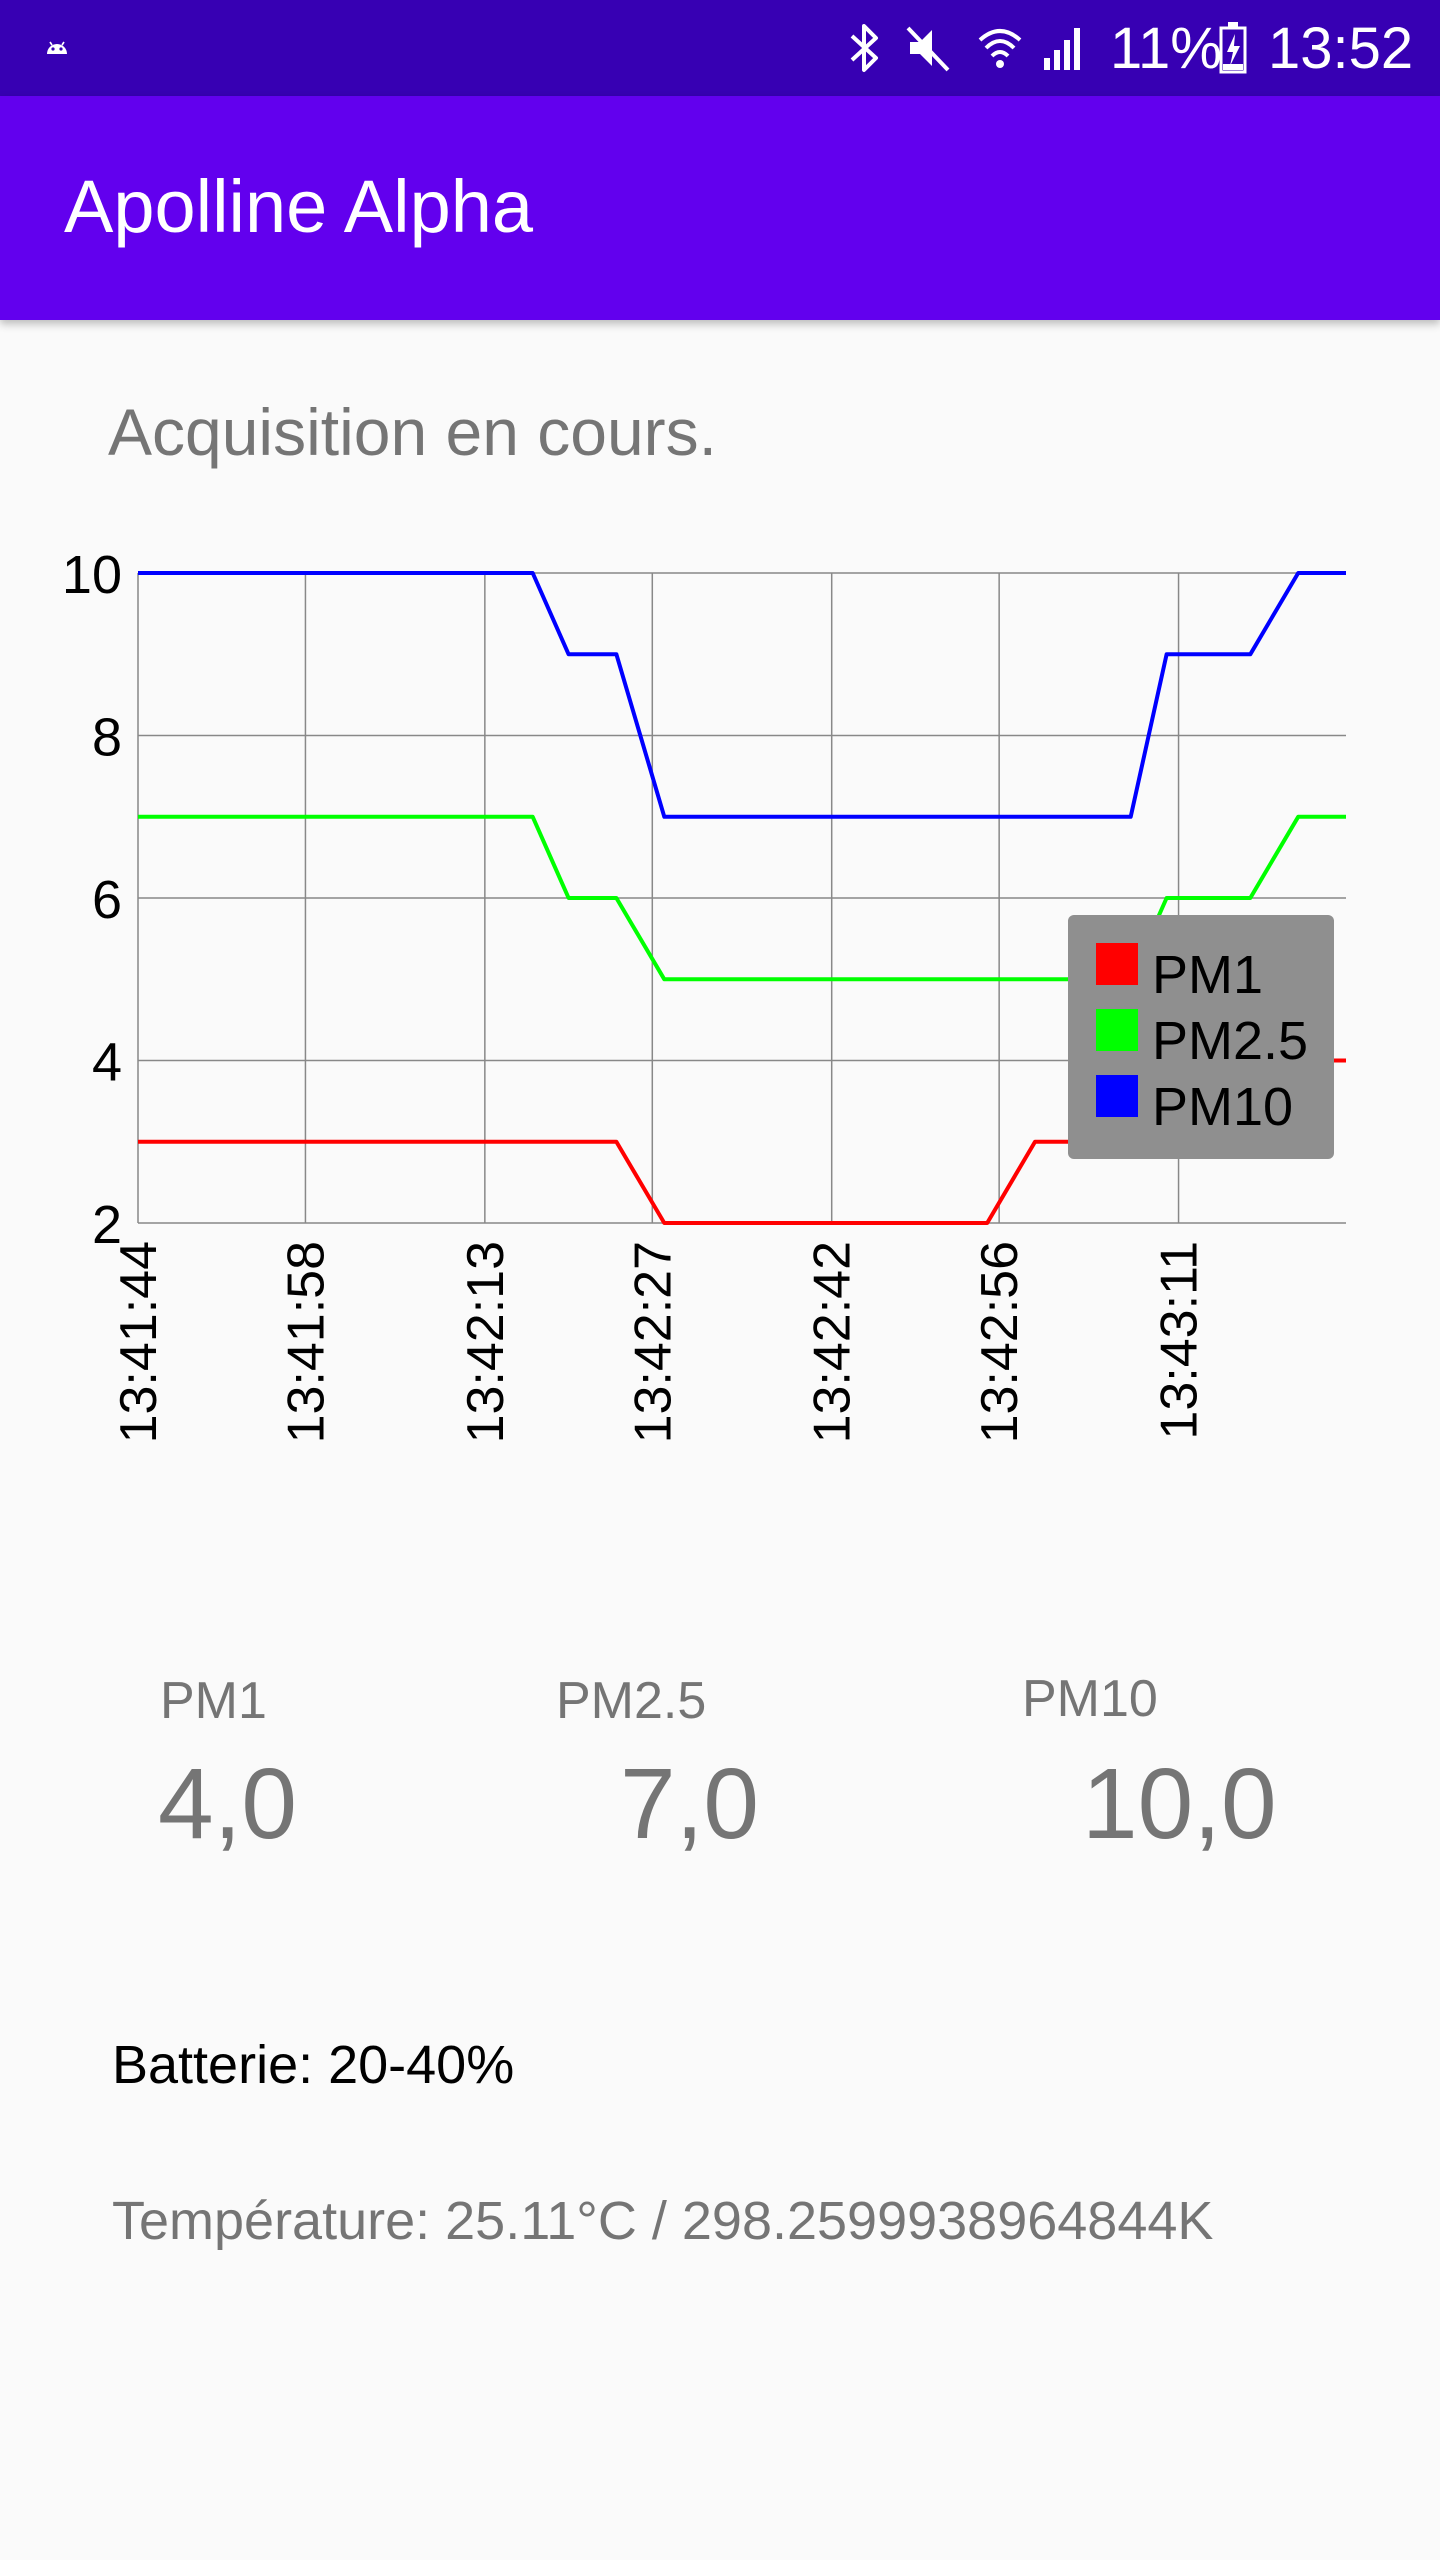 Image resolution: width=1440 pixels, height=2560 pixels. I want to click on pm10-value: 10,0, so click(1179, 1804).